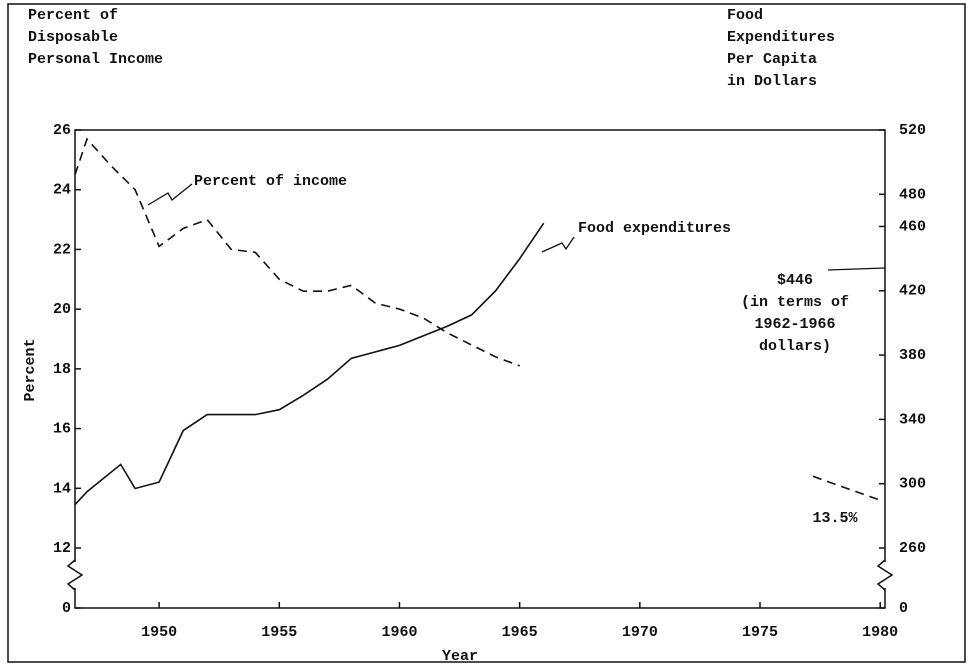 The width and height of the screenshot is (973, 666). Describe the element at coordinates (62, 548) in the screenshot. I see `y-tick-label: 12` at that location.